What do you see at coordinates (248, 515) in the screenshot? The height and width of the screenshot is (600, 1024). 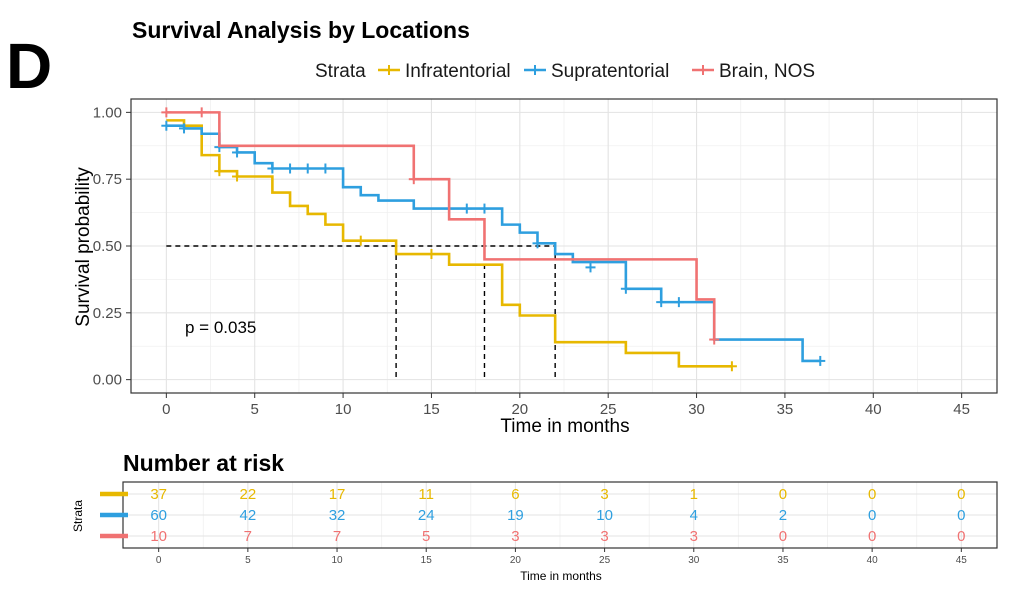 I see `risk-count: 42` at bounding box center [248, 515].